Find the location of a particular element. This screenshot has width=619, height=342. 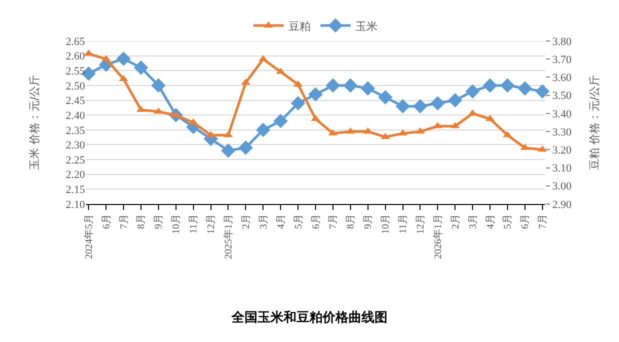

y2-tick-label: 3.10 is located at coordinates (562, 168).